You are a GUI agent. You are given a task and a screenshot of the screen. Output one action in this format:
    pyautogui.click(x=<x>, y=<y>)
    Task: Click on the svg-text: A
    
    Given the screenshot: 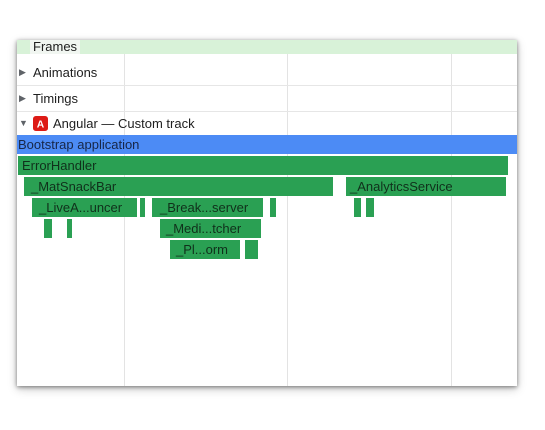 What is the action you would take?
    pyautogui.click(x=41, y=124)
    